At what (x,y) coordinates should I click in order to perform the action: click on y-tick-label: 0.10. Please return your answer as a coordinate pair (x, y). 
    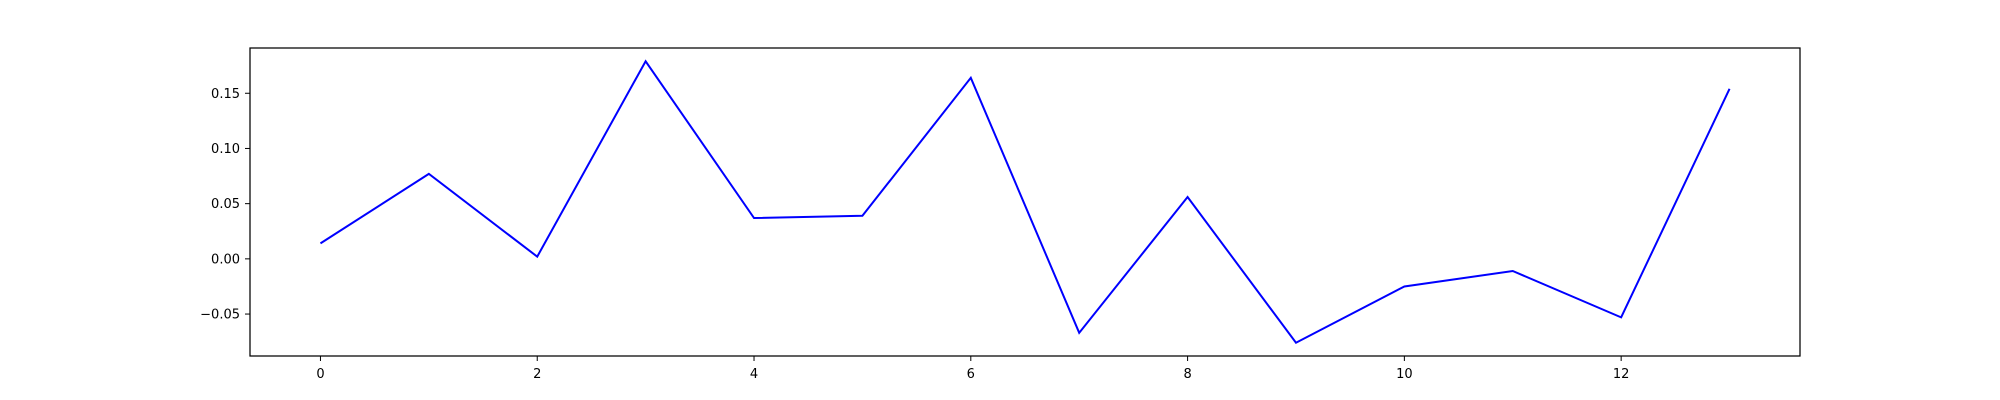
    Looking at the image, I should click on (225, 149).